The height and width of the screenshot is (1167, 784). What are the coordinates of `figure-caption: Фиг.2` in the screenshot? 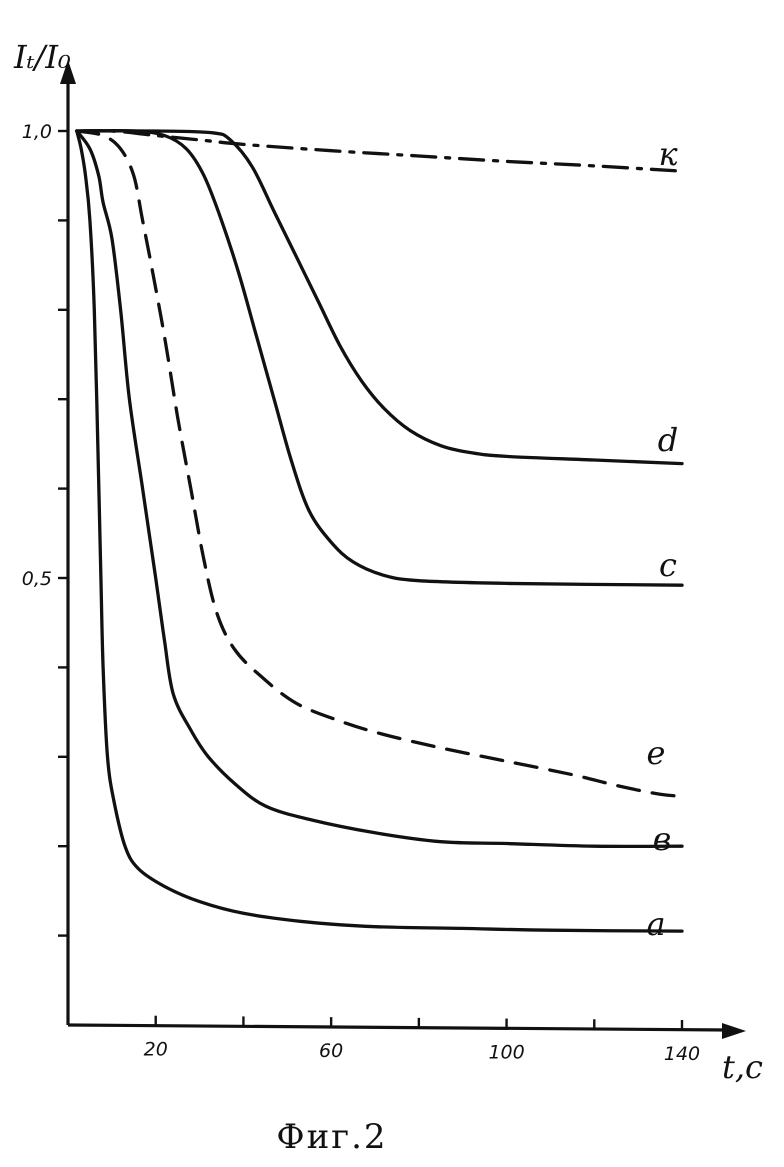 It's located at (331, 1137).